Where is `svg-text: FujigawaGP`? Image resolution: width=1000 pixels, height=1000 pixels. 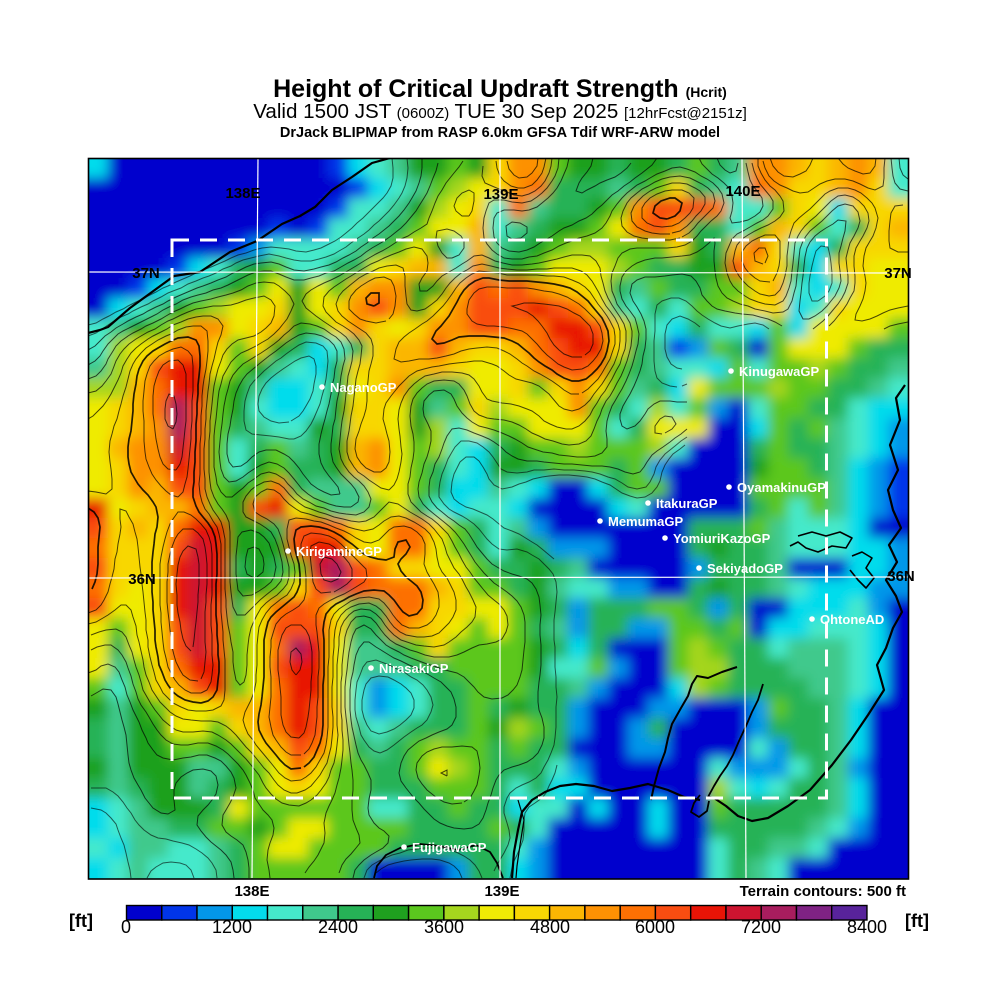 svg-text: FujigawaGP is located at coordinates (449, 847).